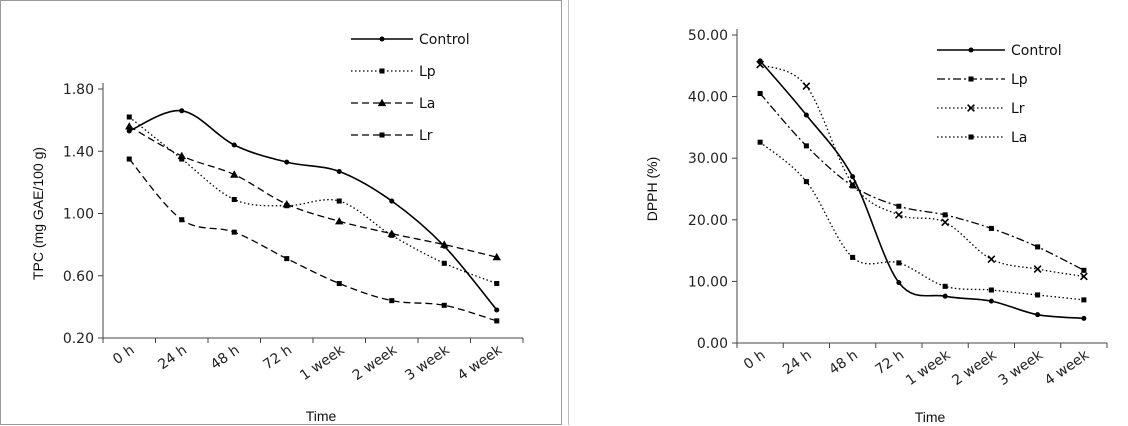 This screenshot has height=426, width=1128. Describe the element at coordinates (708, 98) in the screenshot. I see `chart1-y-tick-label: 40.00` at that location.